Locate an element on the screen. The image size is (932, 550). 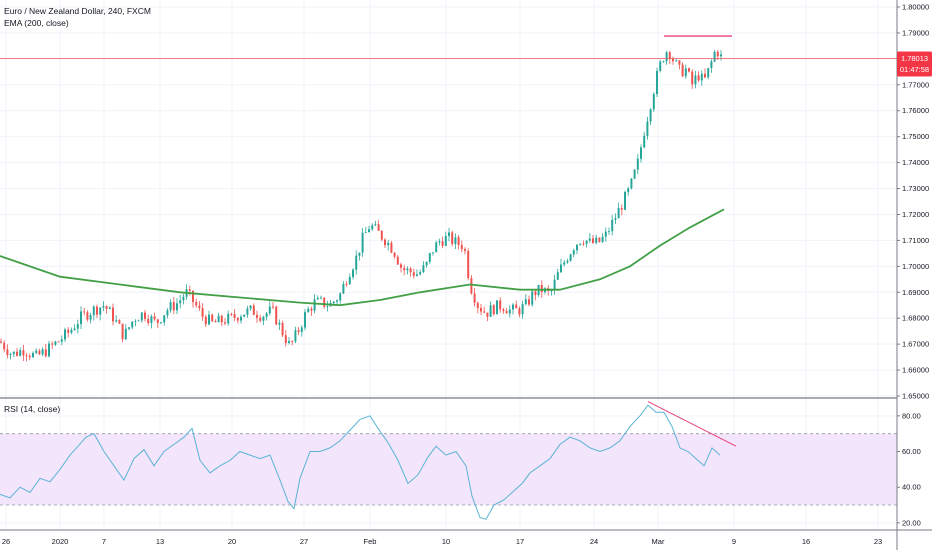
rsi-legend: RSI (14, close) is located at coordinates (32, 409).